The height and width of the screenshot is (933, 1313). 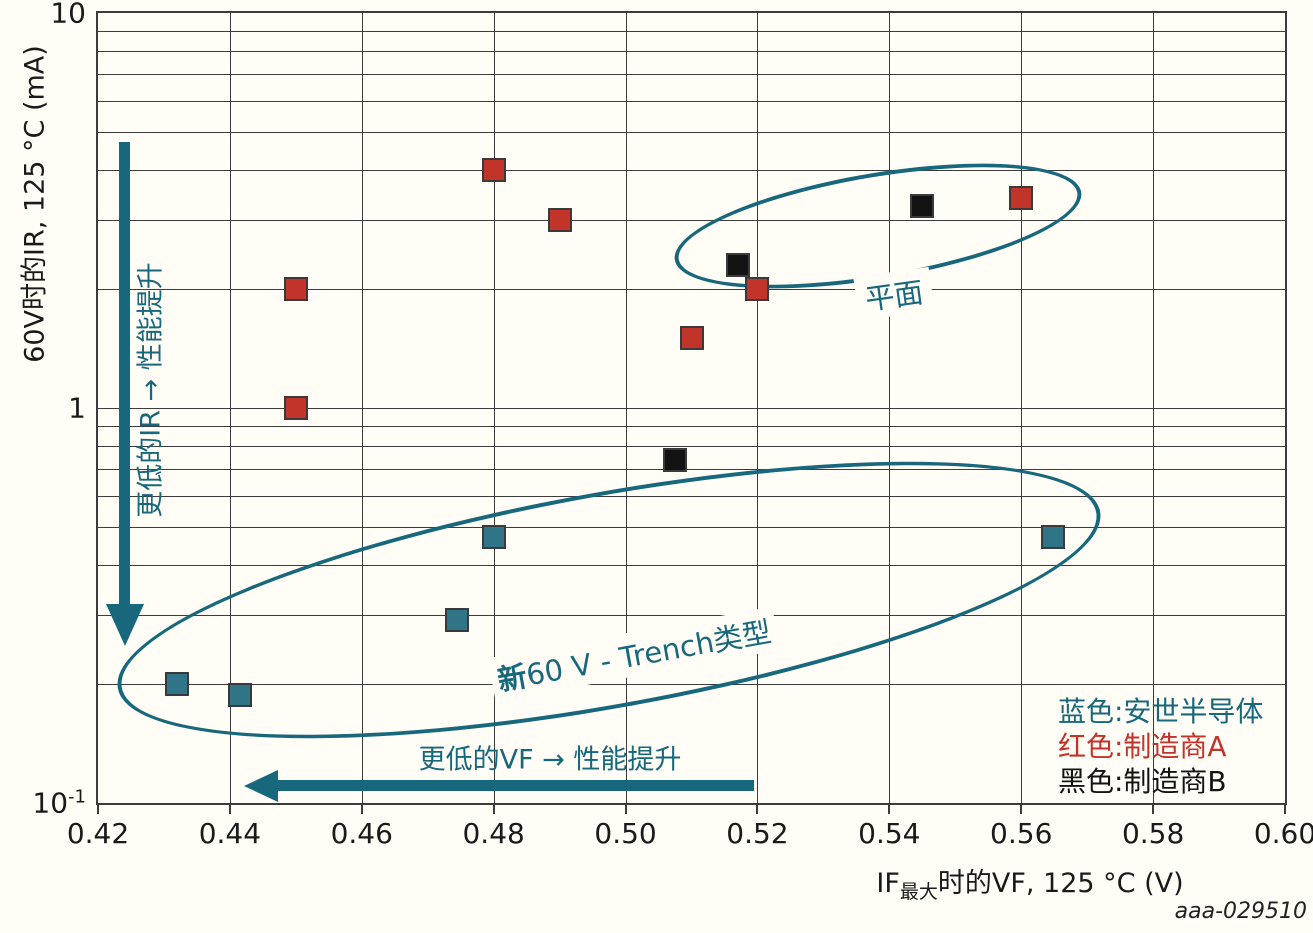 What do you see at coordinates (59, 803) in the screenshot?
I see `y-tick-label: 10-1` at bounding box center [59, 803].